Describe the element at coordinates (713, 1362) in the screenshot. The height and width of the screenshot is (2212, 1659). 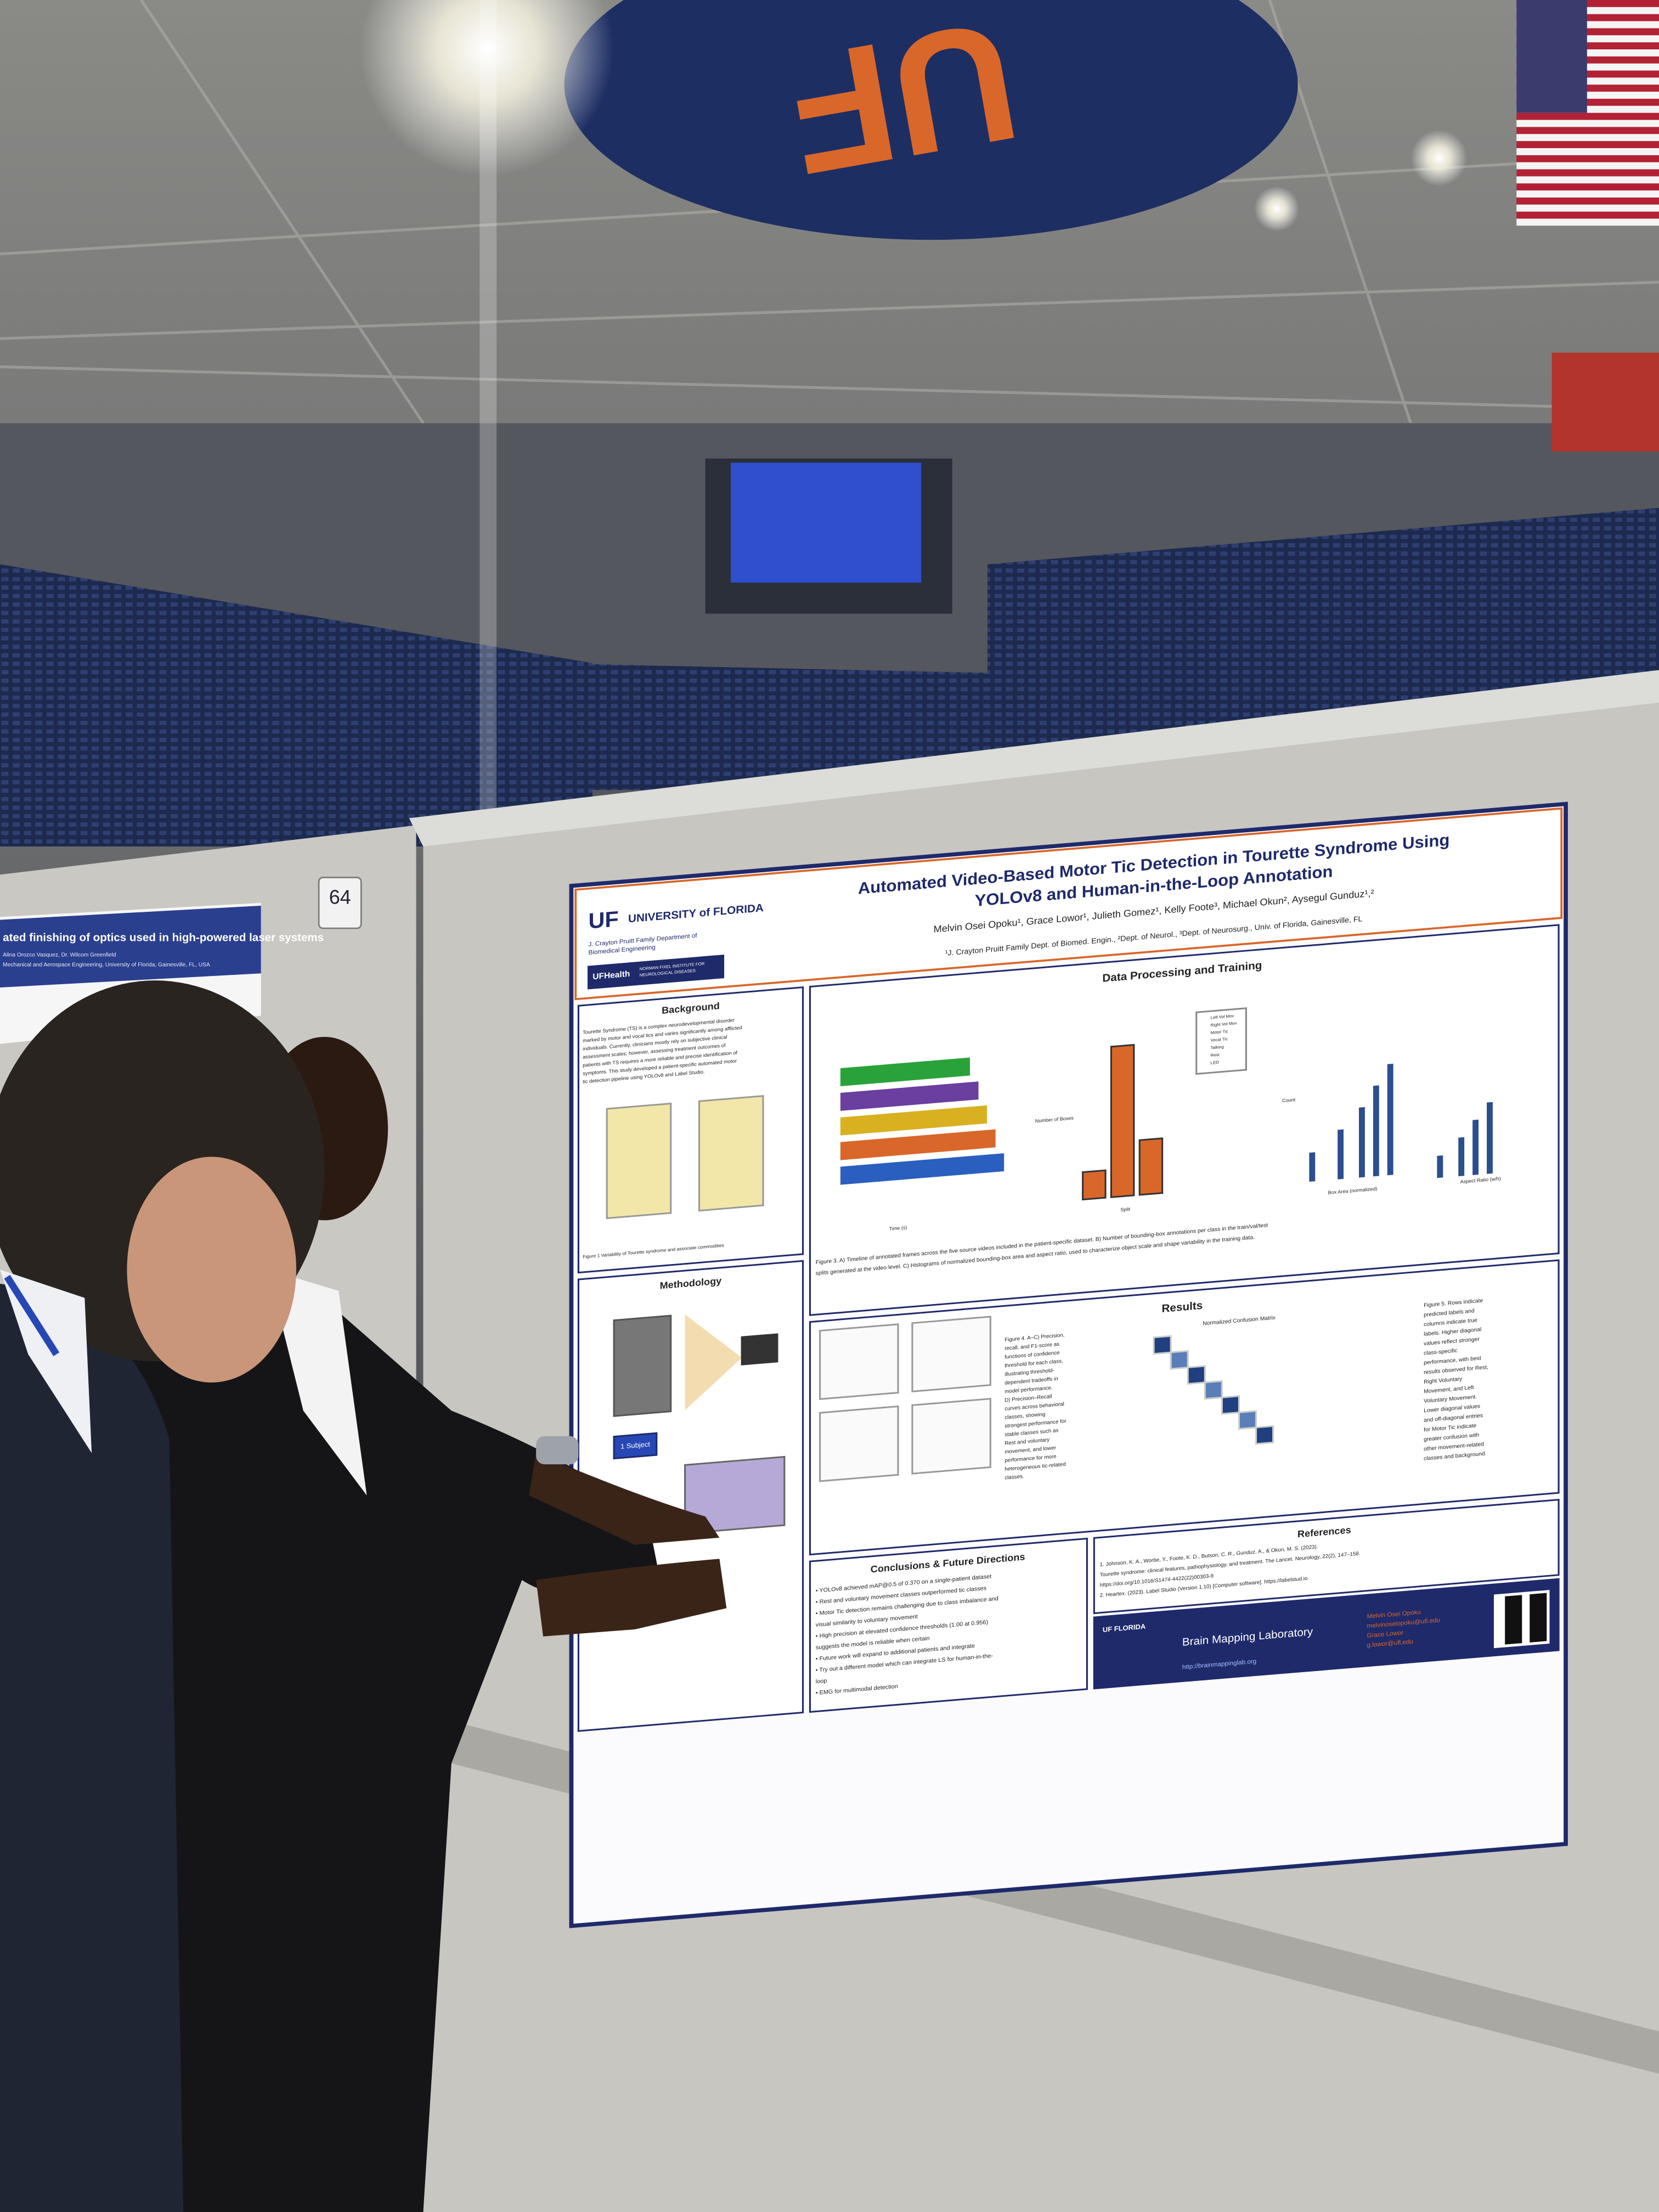
I see `pipeline-cone` at that location.